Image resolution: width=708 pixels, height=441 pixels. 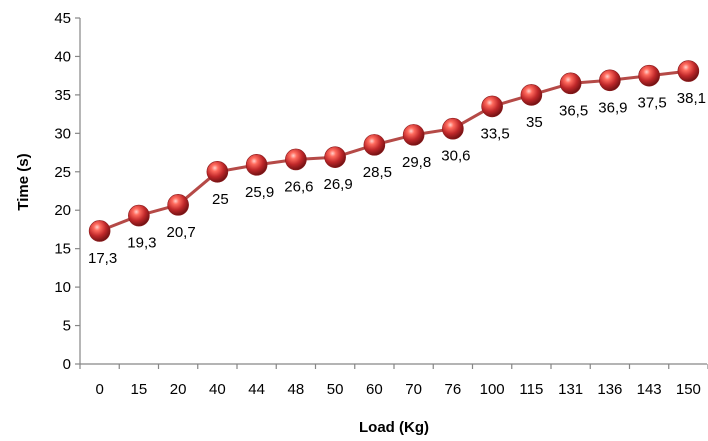 What do you see at coordinates (180, 232) in the screenshot?
I see `data-label: 20,7` at bounding box center [180, 232].